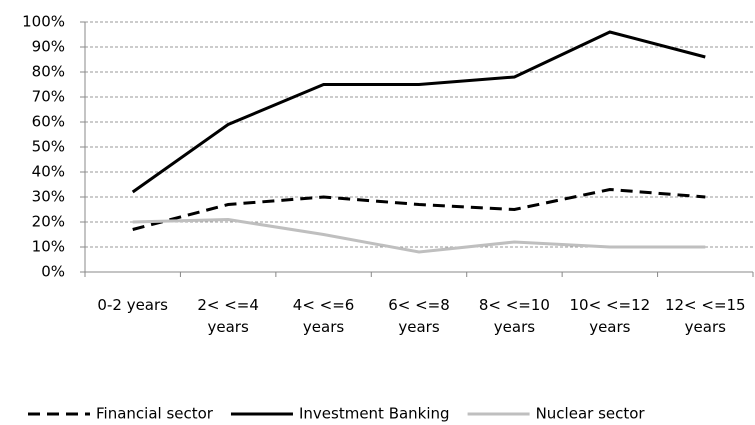 The height and width of the screenshot is (425, 755). Describe the element at coordinates (48, 47) in the screenshot. I see `y-tick-label: 90%` at that location.